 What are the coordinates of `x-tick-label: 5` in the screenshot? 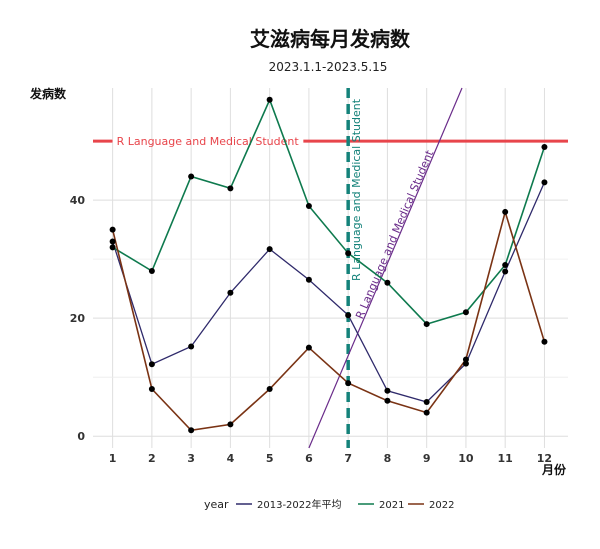 It's located at (270, 458).